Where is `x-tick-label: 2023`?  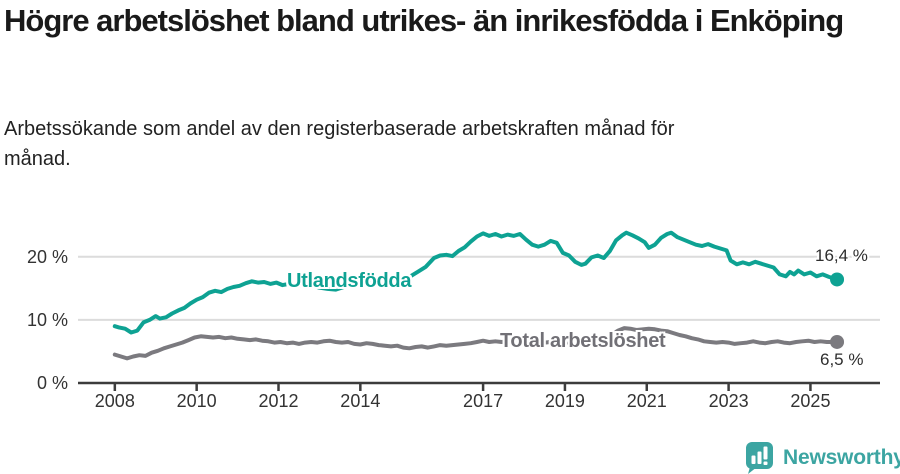 x-tick-label: 2023 is located at coordinates (728, 401).